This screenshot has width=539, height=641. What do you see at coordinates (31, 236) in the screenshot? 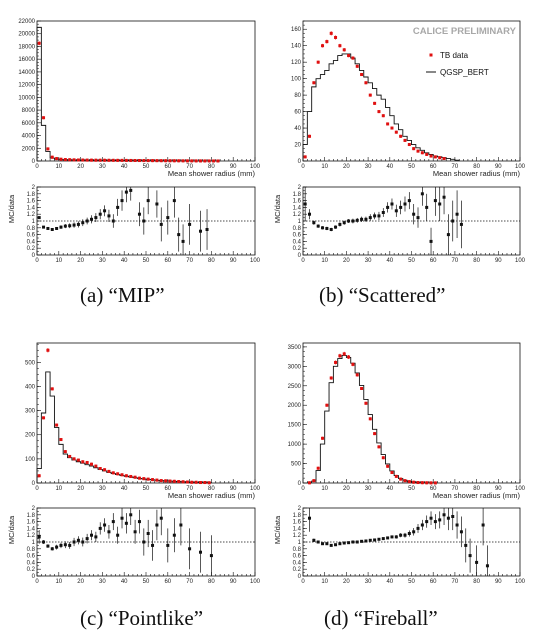
I see `ratio-a-ytick-label: 0.6` at bounding box center [31, 236].